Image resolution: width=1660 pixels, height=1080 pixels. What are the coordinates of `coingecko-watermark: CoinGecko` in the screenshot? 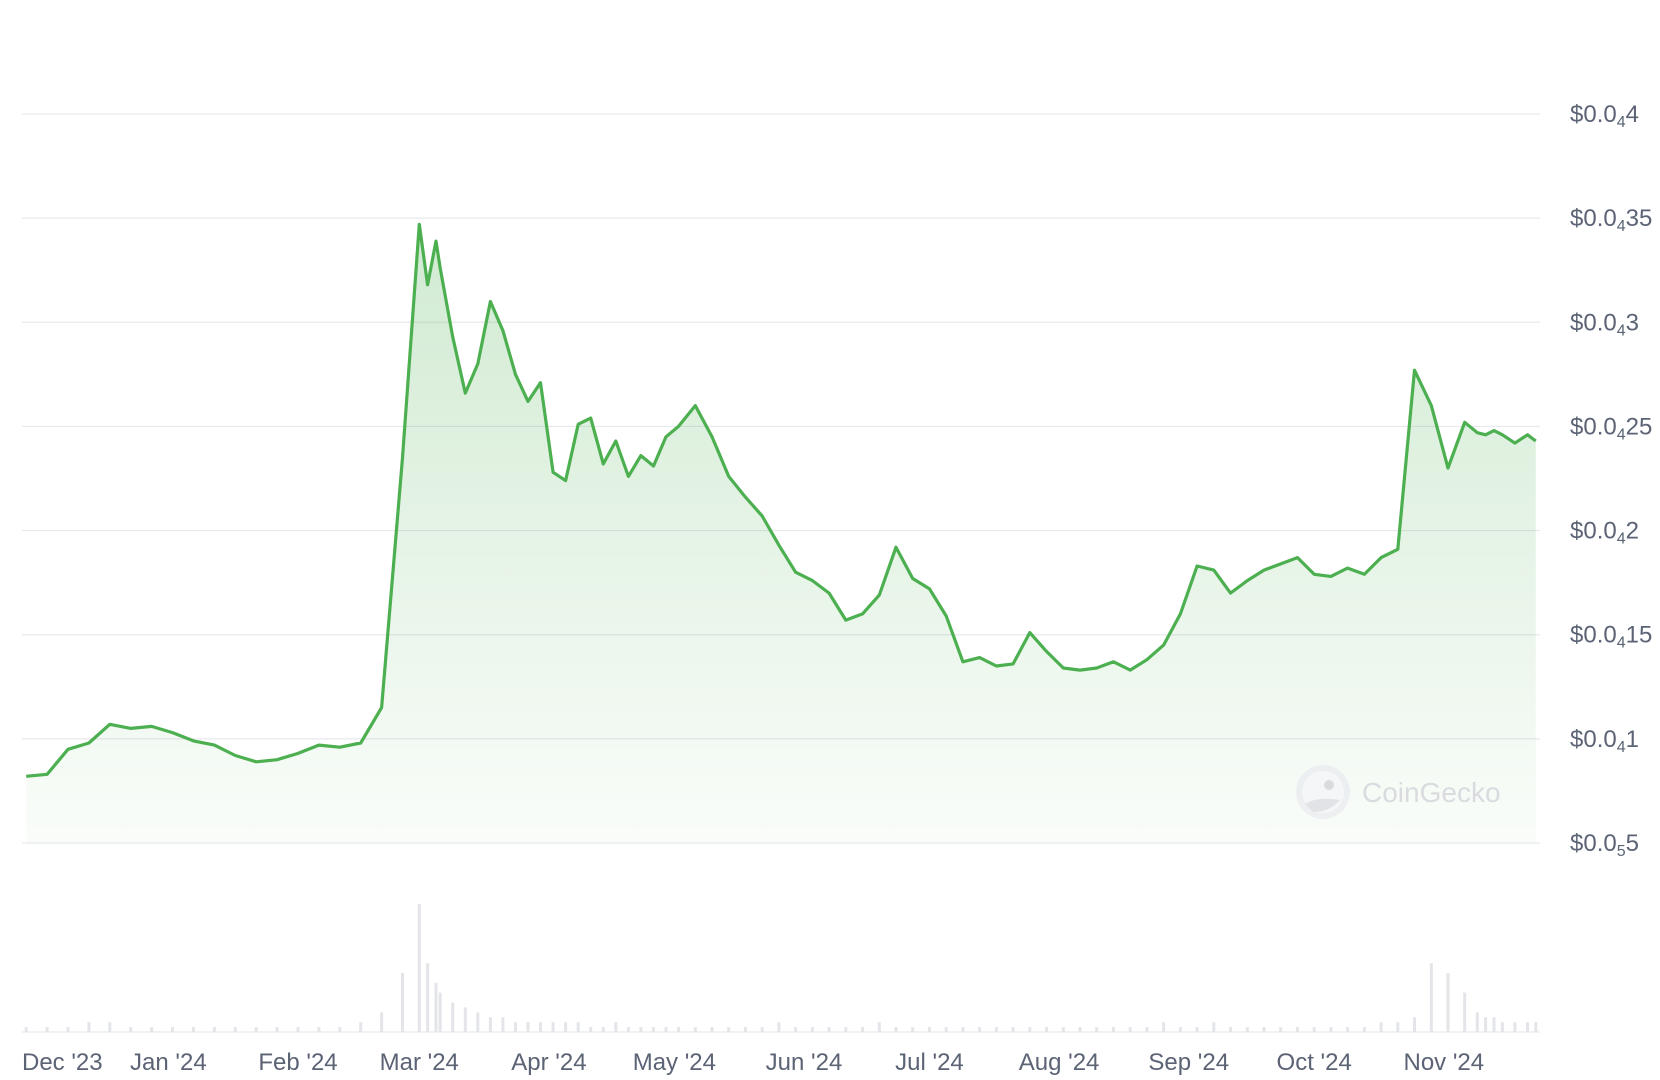 It's located at (1398, 792).